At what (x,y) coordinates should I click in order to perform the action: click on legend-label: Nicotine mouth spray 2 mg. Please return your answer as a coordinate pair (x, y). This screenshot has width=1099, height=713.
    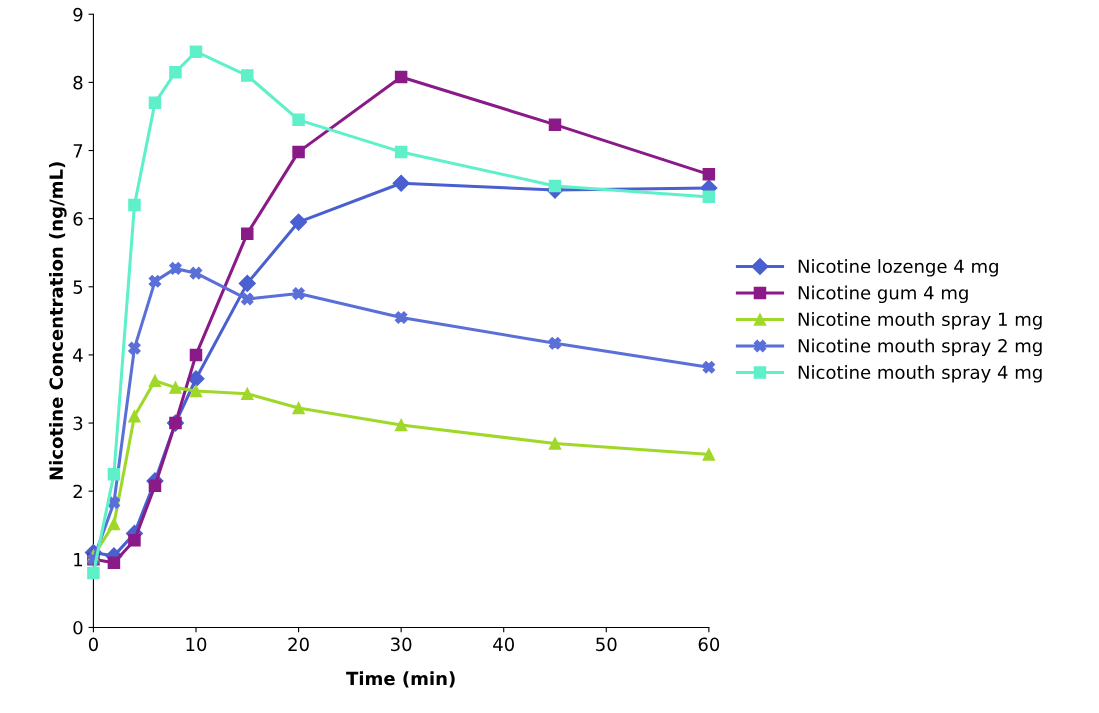
    Looking at the image, I should click on (920, 347).